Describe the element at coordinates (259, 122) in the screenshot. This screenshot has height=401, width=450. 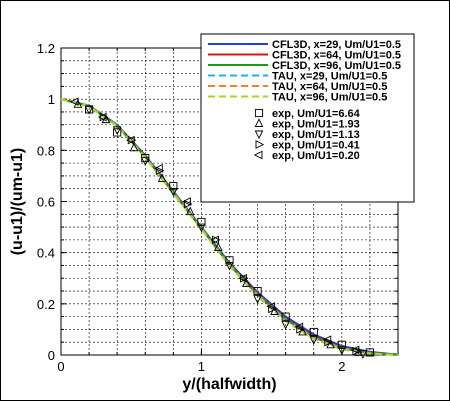
I see `legend-marker-triangle-up` at that location.